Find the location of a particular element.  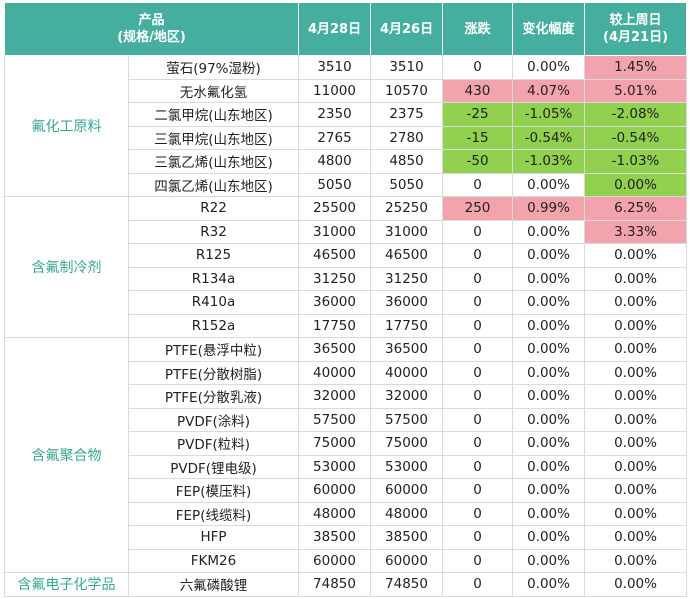

table-row: PVDF(锂电级) 53000 53000 0 0.00% 0.00% is located at coordinates (346, 466).